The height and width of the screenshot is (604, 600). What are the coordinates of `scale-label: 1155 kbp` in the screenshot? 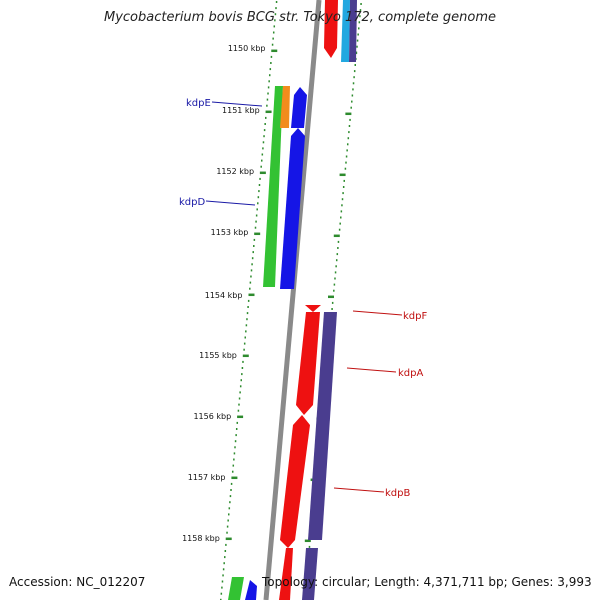 It's located at (218, 355).